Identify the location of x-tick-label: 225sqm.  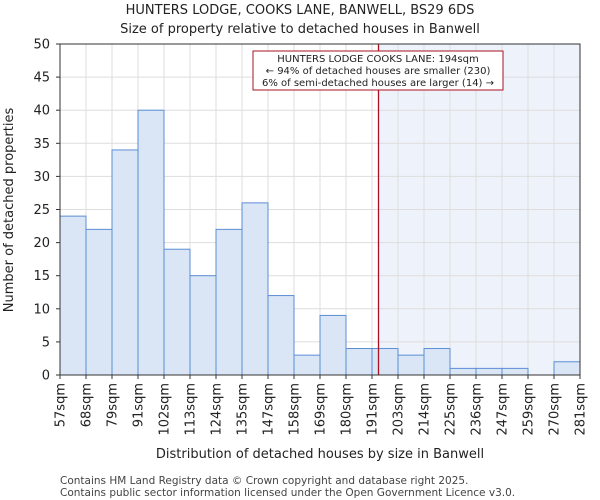
(451, 409).